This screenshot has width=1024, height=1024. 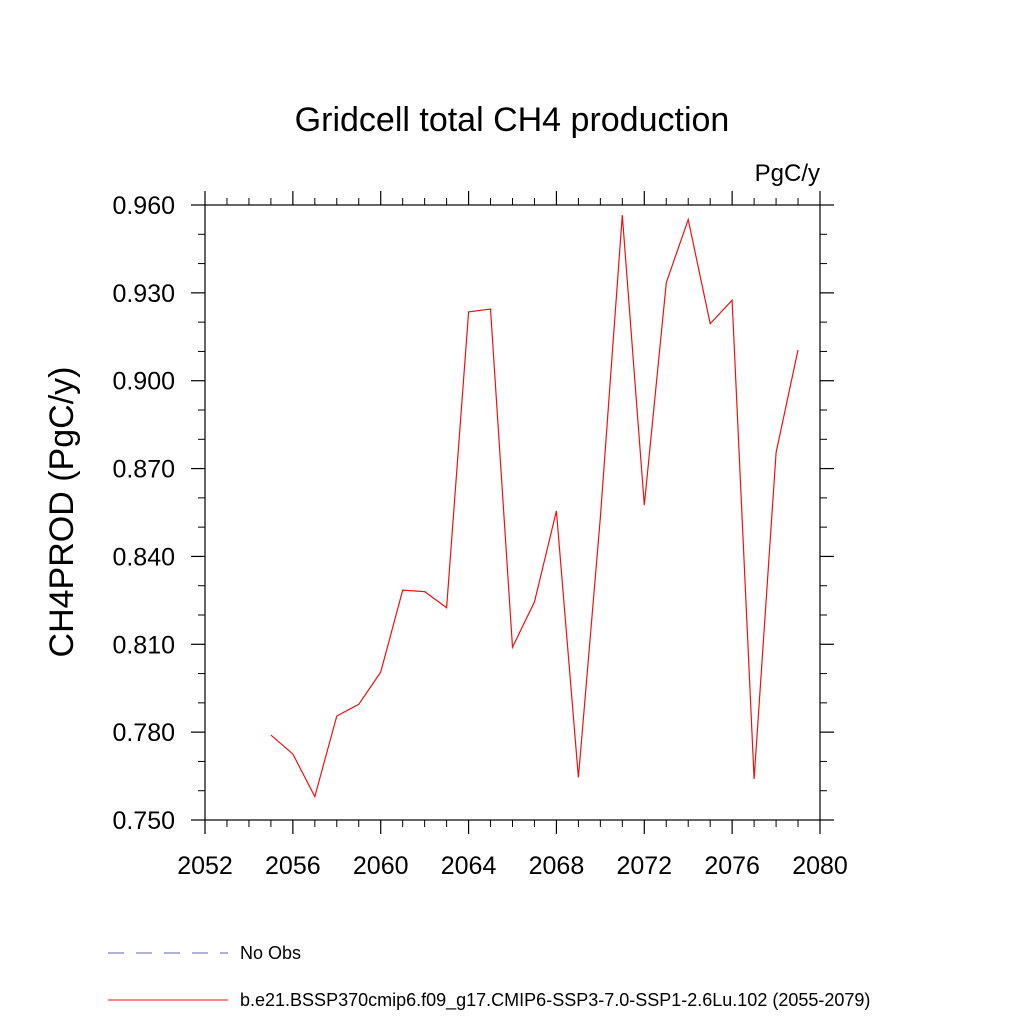 What do you see at coordinates (143, 382) in the screenshot?
I see `y-tick-label: 0.900` at bounding box center [143, 382].